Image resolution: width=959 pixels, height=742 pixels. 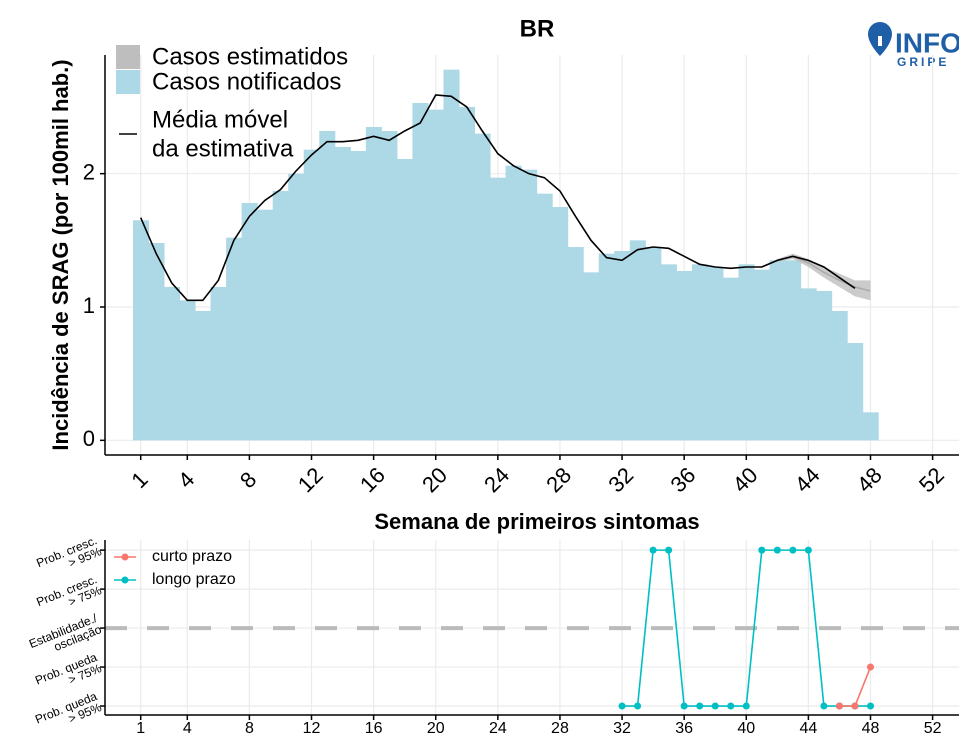 I want to click on y-tick-label: Prob. queda> 95%, so click(x=68, y=713).